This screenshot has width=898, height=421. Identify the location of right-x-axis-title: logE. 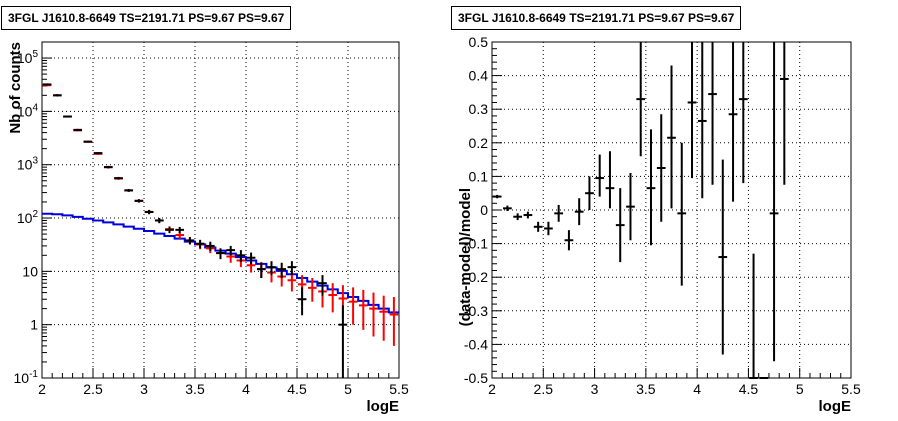
(835, 406).